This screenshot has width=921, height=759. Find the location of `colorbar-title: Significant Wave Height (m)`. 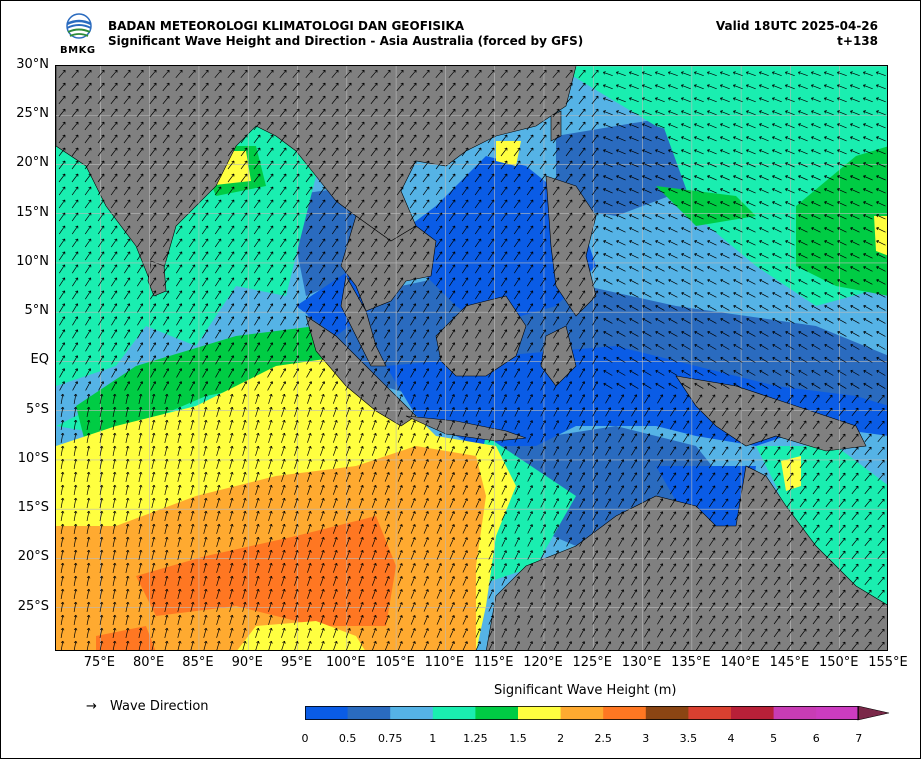

colorbar-title: Significant Wave Height (m) is located at coordinates (585, 690).